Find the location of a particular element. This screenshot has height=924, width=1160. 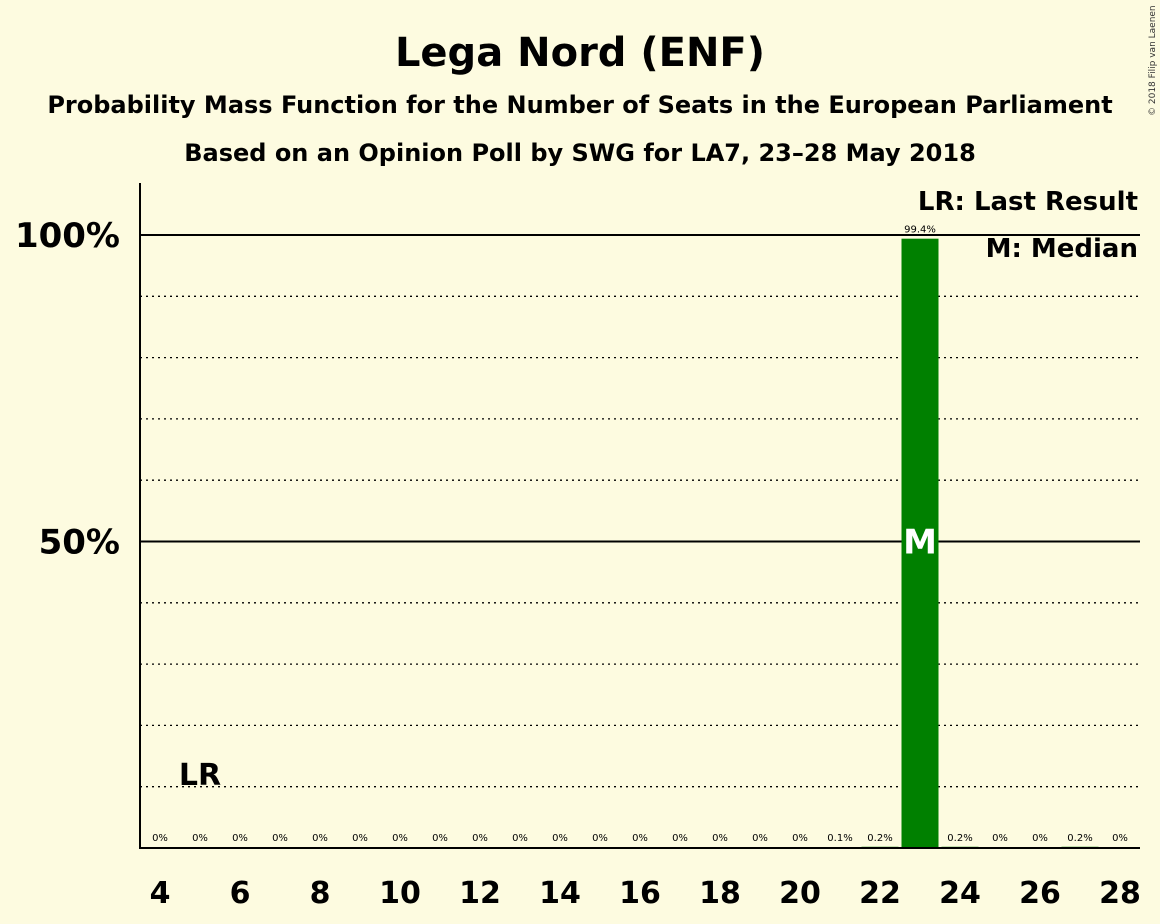

x-tick-label: 12 is located at coordinates (480, 893).